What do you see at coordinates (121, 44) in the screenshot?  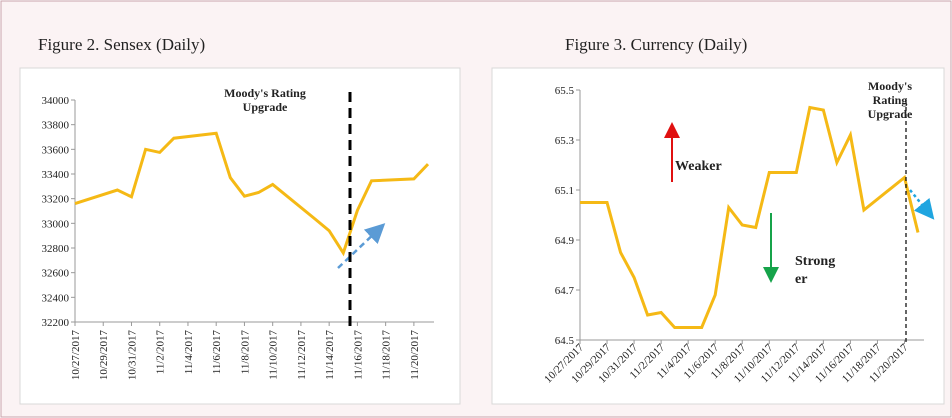 I see `chart-title: Figure 2. Sensex (Daily)` at bounding box center [121, 44].